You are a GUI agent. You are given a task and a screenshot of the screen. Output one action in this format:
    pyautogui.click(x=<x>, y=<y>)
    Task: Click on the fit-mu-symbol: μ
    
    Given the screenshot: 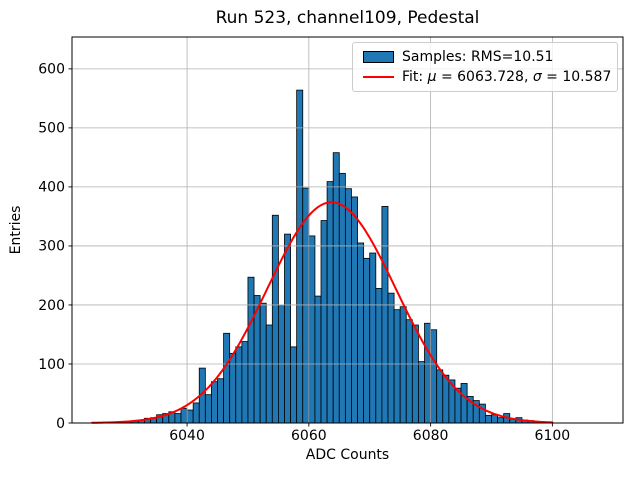 What is the action you would take?
    pyautogui.click(x=432, y=77)
    